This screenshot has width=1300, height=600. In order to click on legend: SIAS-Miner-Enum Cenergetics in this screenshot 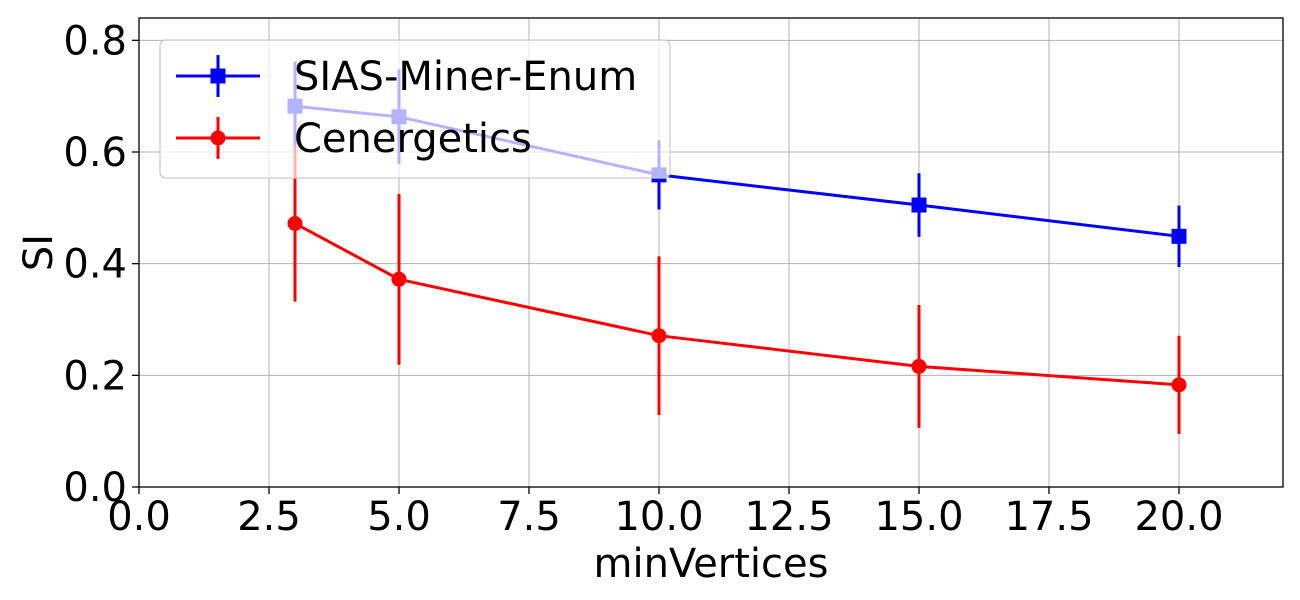, I will do `click(415, 109)`.